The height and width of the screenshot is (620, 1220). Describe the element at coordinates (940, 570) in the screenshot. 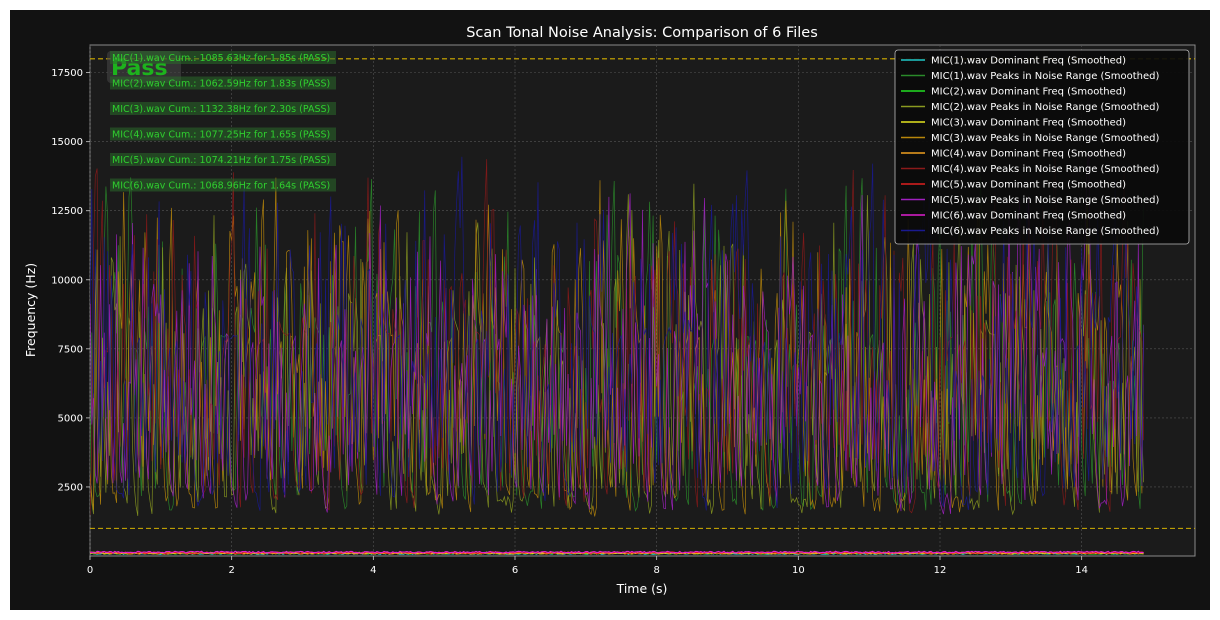

I see `x-tick-label: 12` at that location.